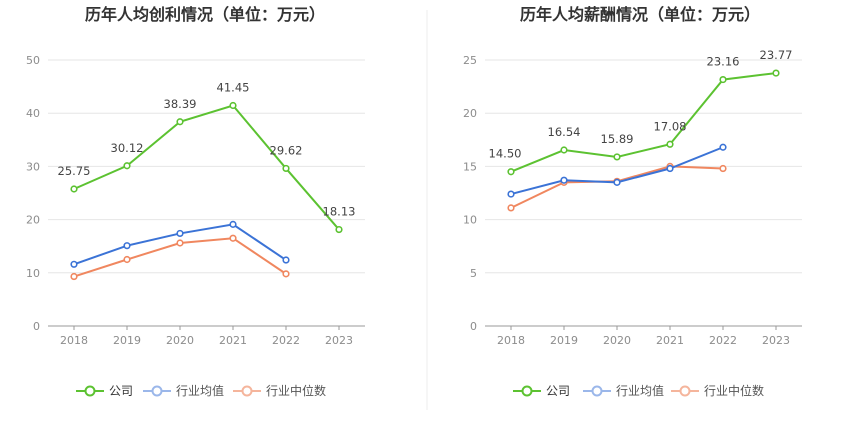 The height and width of the screenshot is (441, 850). I want to click on data-label: 18.13, so click(339, 212).